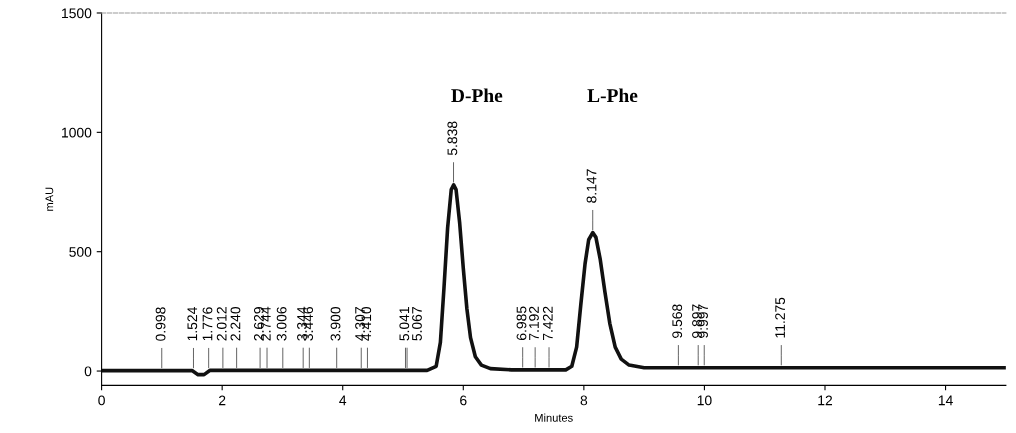 The image size is (1016, 433). What do you see at coordinates (677, 321) in the screenshot?
I see `annotation: 9.568` at bounding box center [677, 321].